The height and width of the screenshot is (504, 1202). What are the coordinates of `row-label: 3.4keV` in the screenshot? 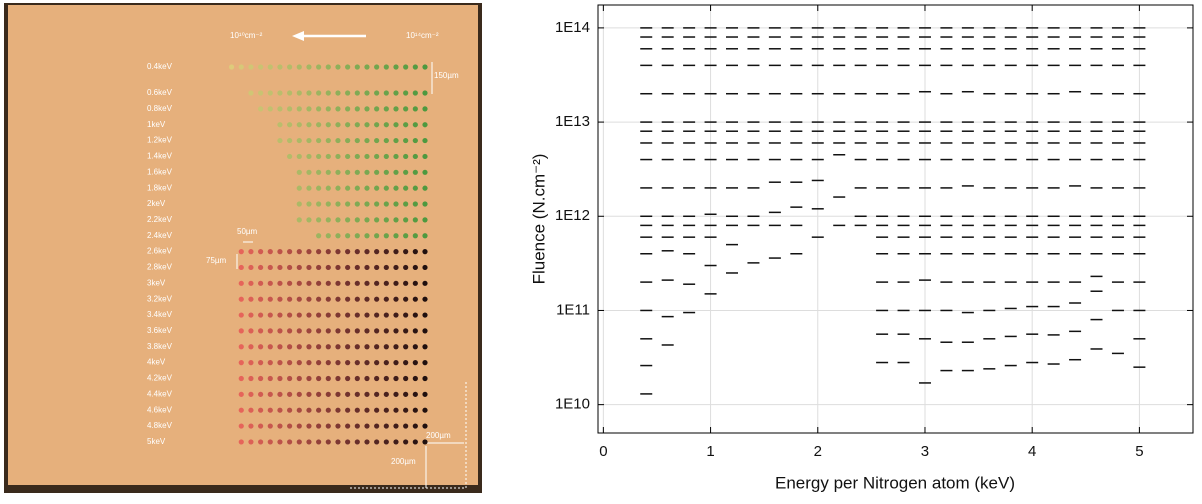 It's located at (160, 314).